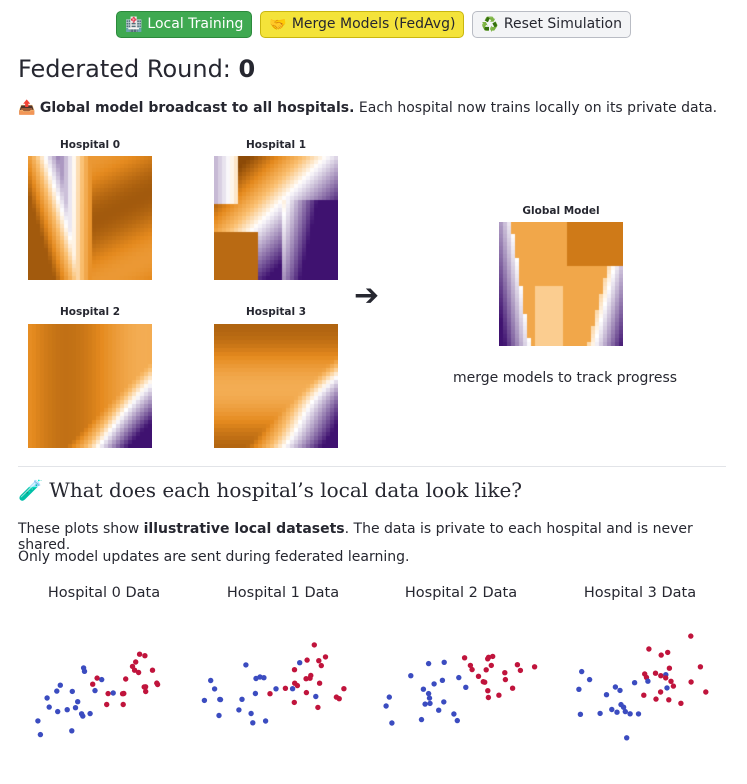 Image resolution: width=747 pixels, height=784 pixels. Describe the element at coordinates (98, 694) in the screenshot. I see `hospital-0-data-scatter` at that location.